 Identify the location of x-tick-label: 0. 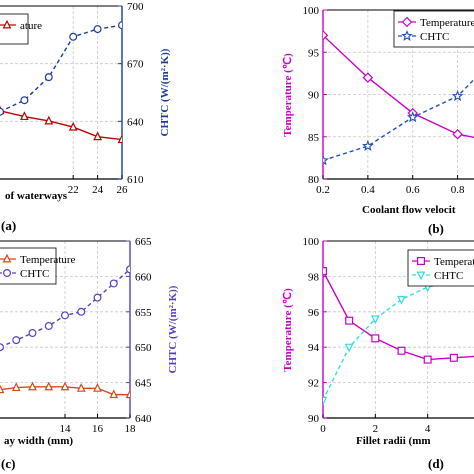
(323, 429).